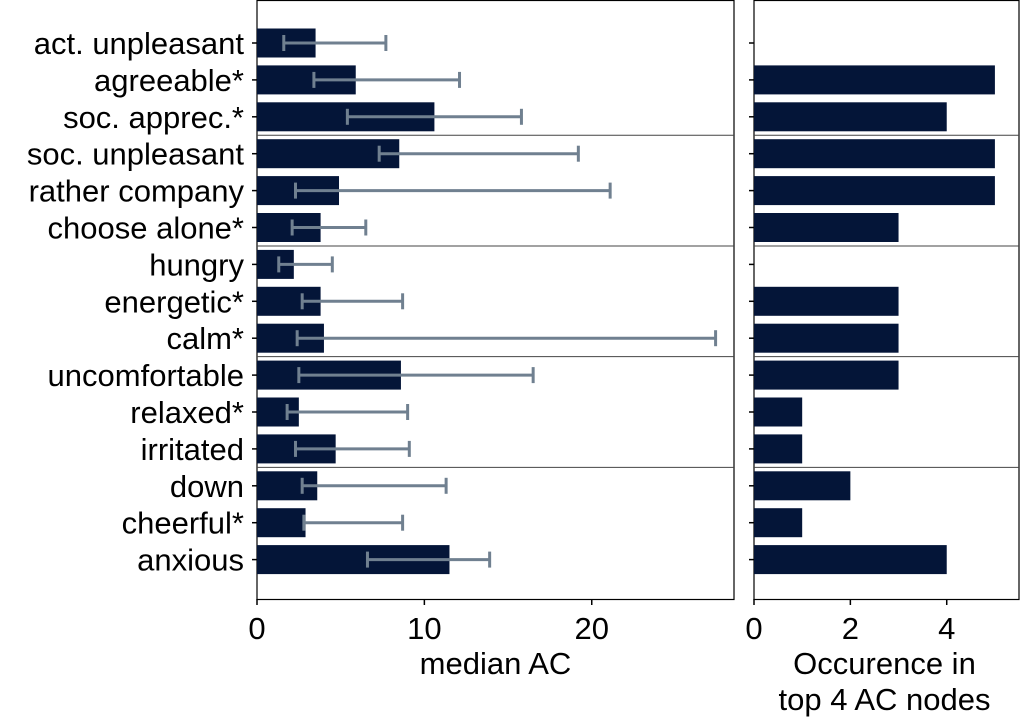  What do you see at coordinates (850, 628) in the screenshot?
I see `x-tick-label: 2` at bounding box center [850, 628].